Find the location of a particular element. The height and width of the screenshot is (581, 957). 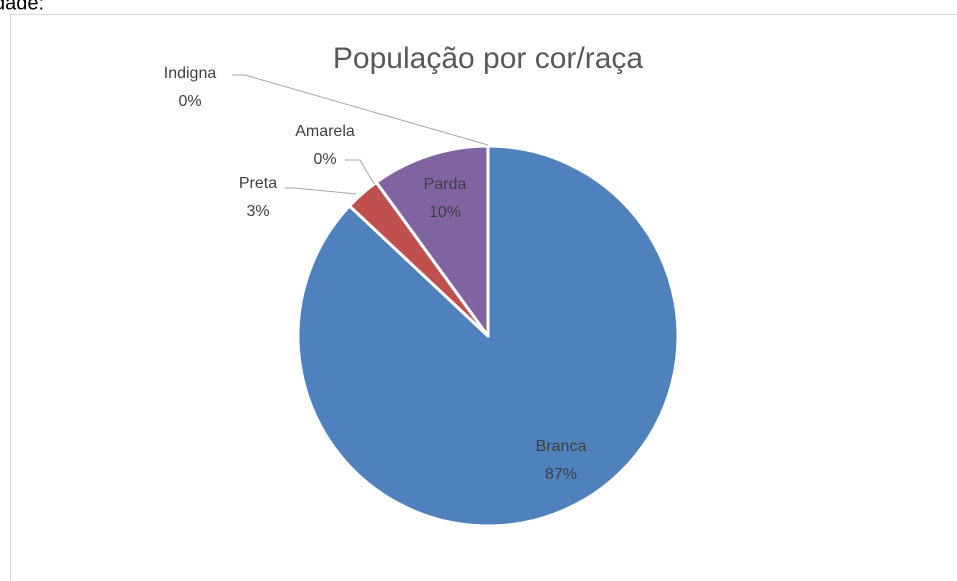

pie-slice is located at coordinates (432, 241).